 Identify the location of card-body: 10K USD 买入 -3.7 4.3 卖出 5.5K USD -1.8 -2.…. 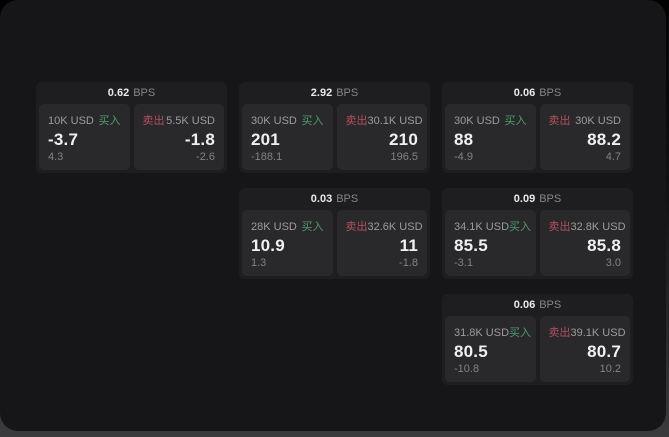
(131, 137).